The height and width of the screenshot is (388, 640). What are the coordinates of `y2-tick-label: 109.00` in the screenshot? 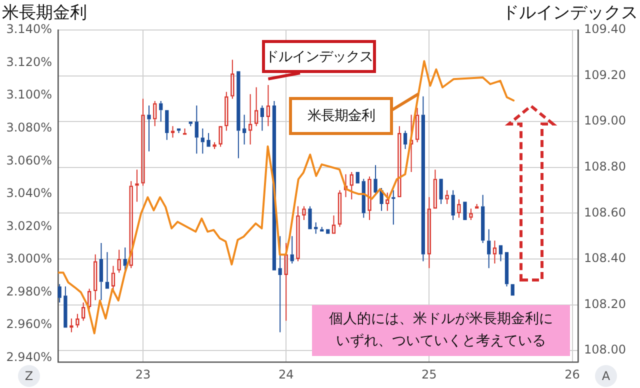 It's located at (605, 121).